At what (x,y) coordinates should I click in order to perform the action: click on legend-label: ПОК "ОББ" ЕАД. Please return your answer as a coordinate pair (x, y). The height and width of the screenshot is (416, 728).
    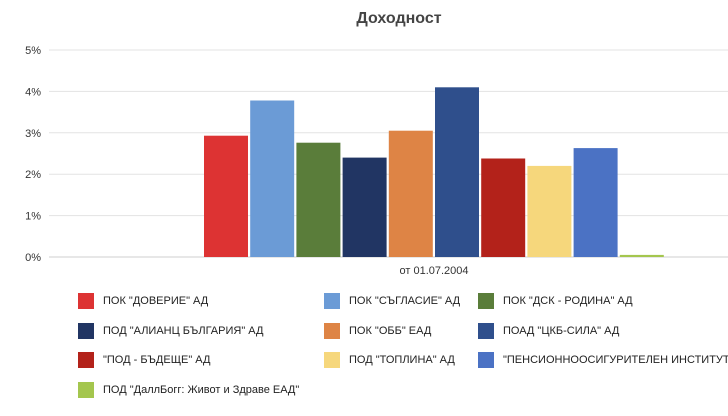
    Looking at the image, I should click on (390, 331).